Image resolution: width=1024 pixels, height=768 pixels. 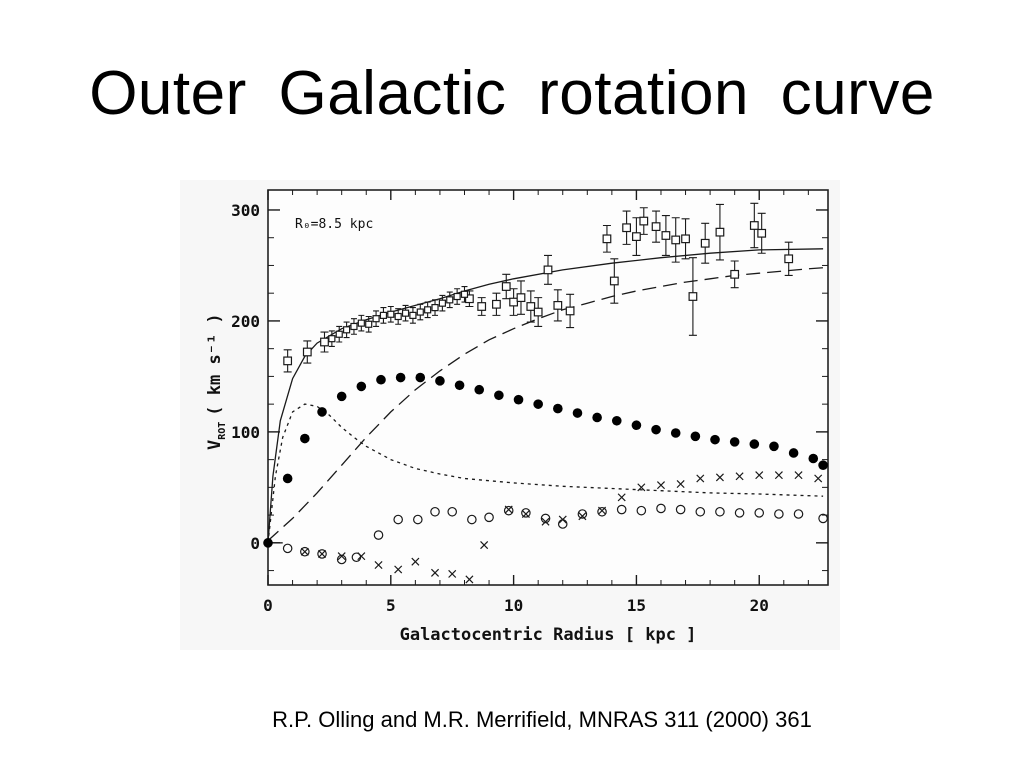 I want to click on y-axis-label-sub: ROT, so click(x=222, y=431).